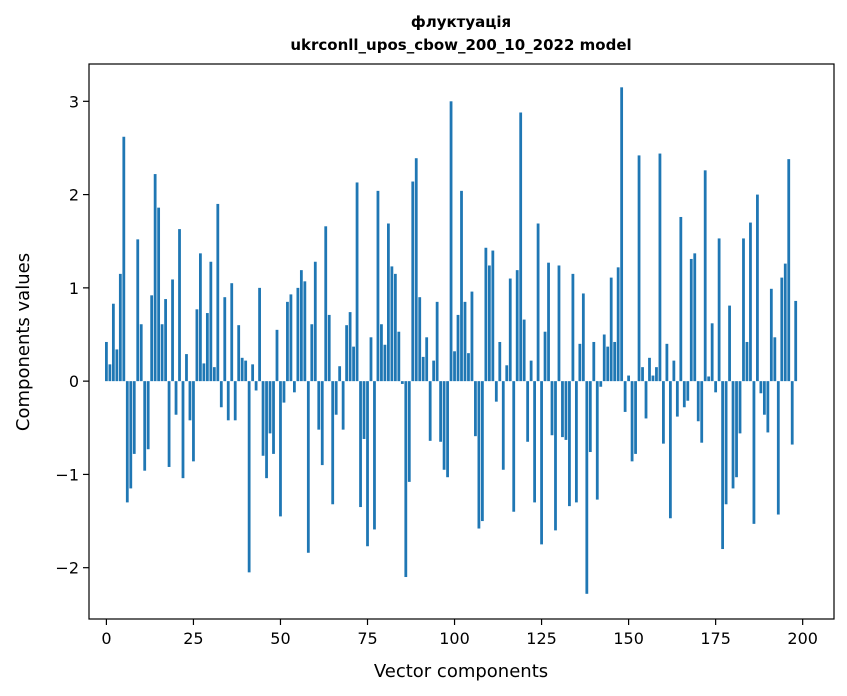 This screenshot has height=696, width=847. Describe the element at coordinates (715, 638) in the screenshot. I see `x-tick-label: 175` at that location.